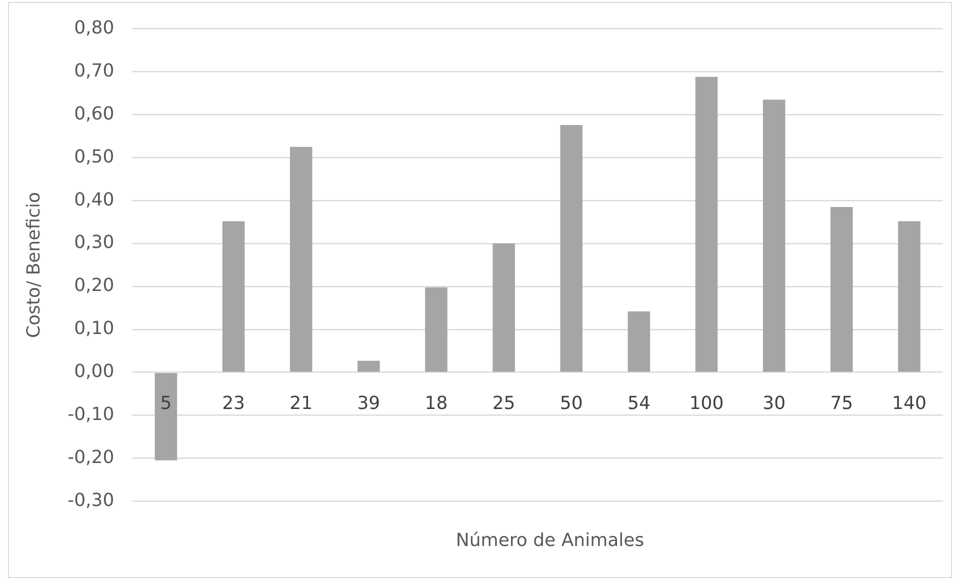  I want to click on x-tick-label: 18, so click(436, 403).